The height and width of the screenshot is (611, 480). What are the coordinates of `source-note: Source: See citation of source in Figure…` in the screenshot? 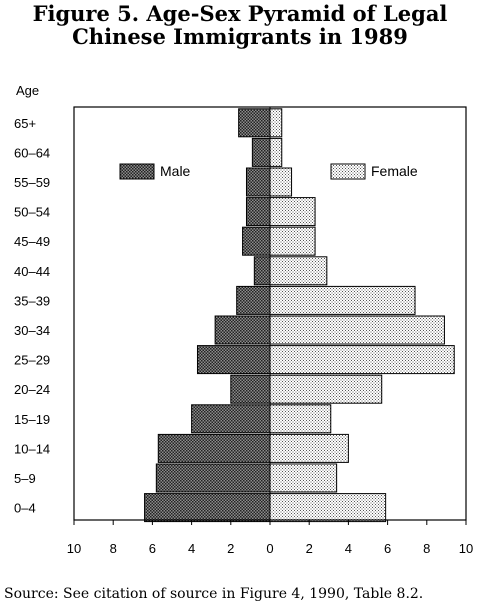 It's located at (214, 594).